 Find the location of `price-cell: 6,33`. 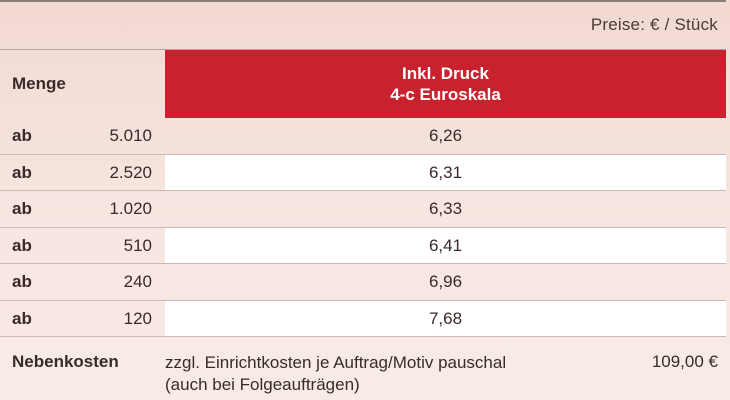

price-cell: 6,33 is located at coordinates (445, 209).